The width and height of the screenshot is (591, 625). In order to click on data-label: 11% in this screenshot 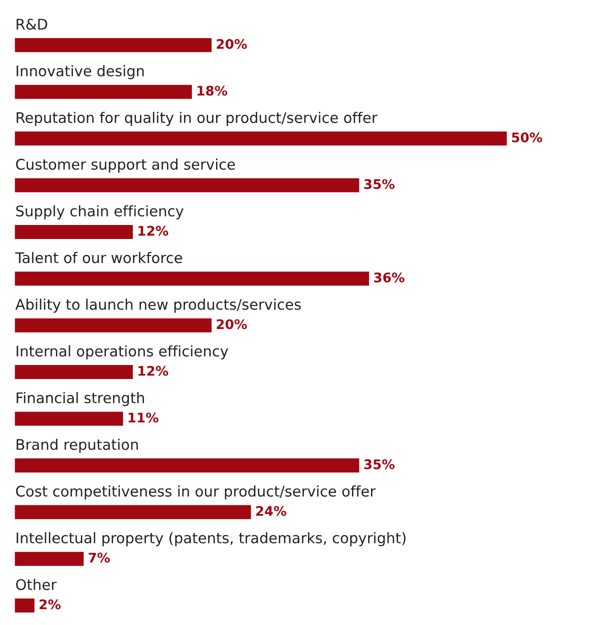, I will do `click(143, 417)`.